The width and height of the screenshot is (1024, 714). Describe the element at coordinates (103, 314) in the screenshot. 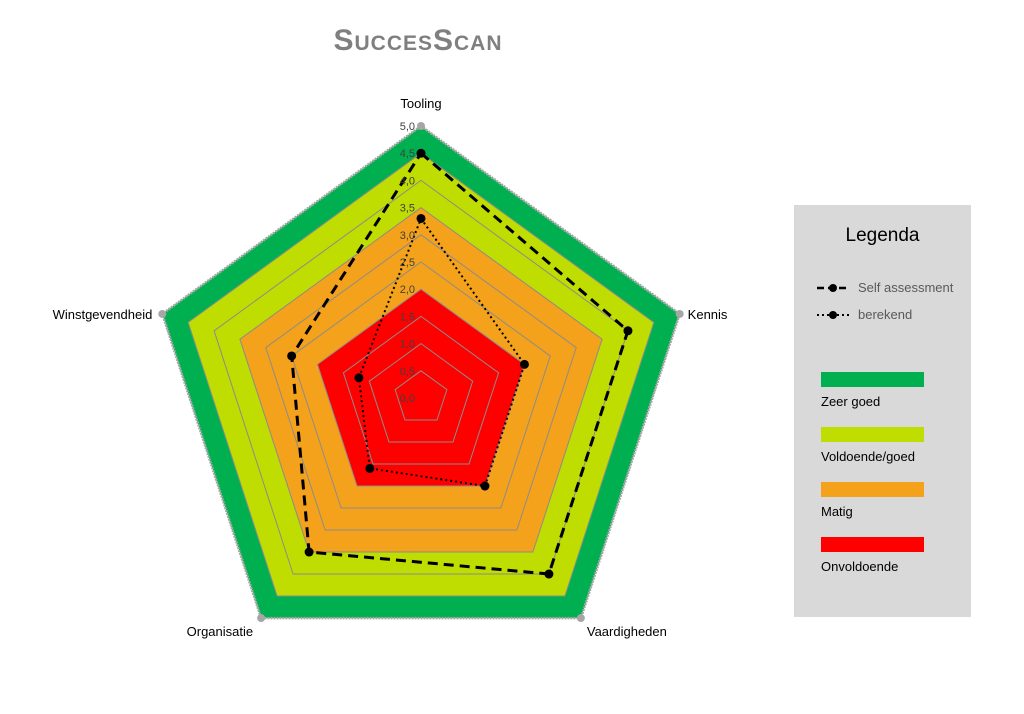

I see `axis-label-winstgevendheid: Winstgevendheid` at that location.